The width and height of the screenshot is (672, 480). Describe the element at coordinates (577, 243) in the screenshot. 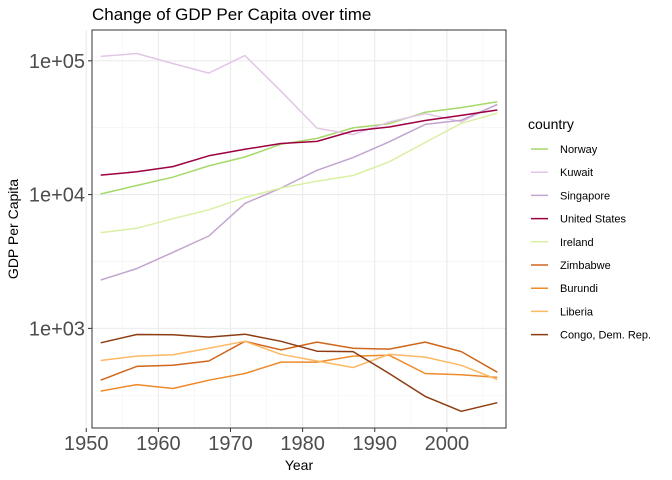

I see `legend-label-ireland: Ireland` at that location.